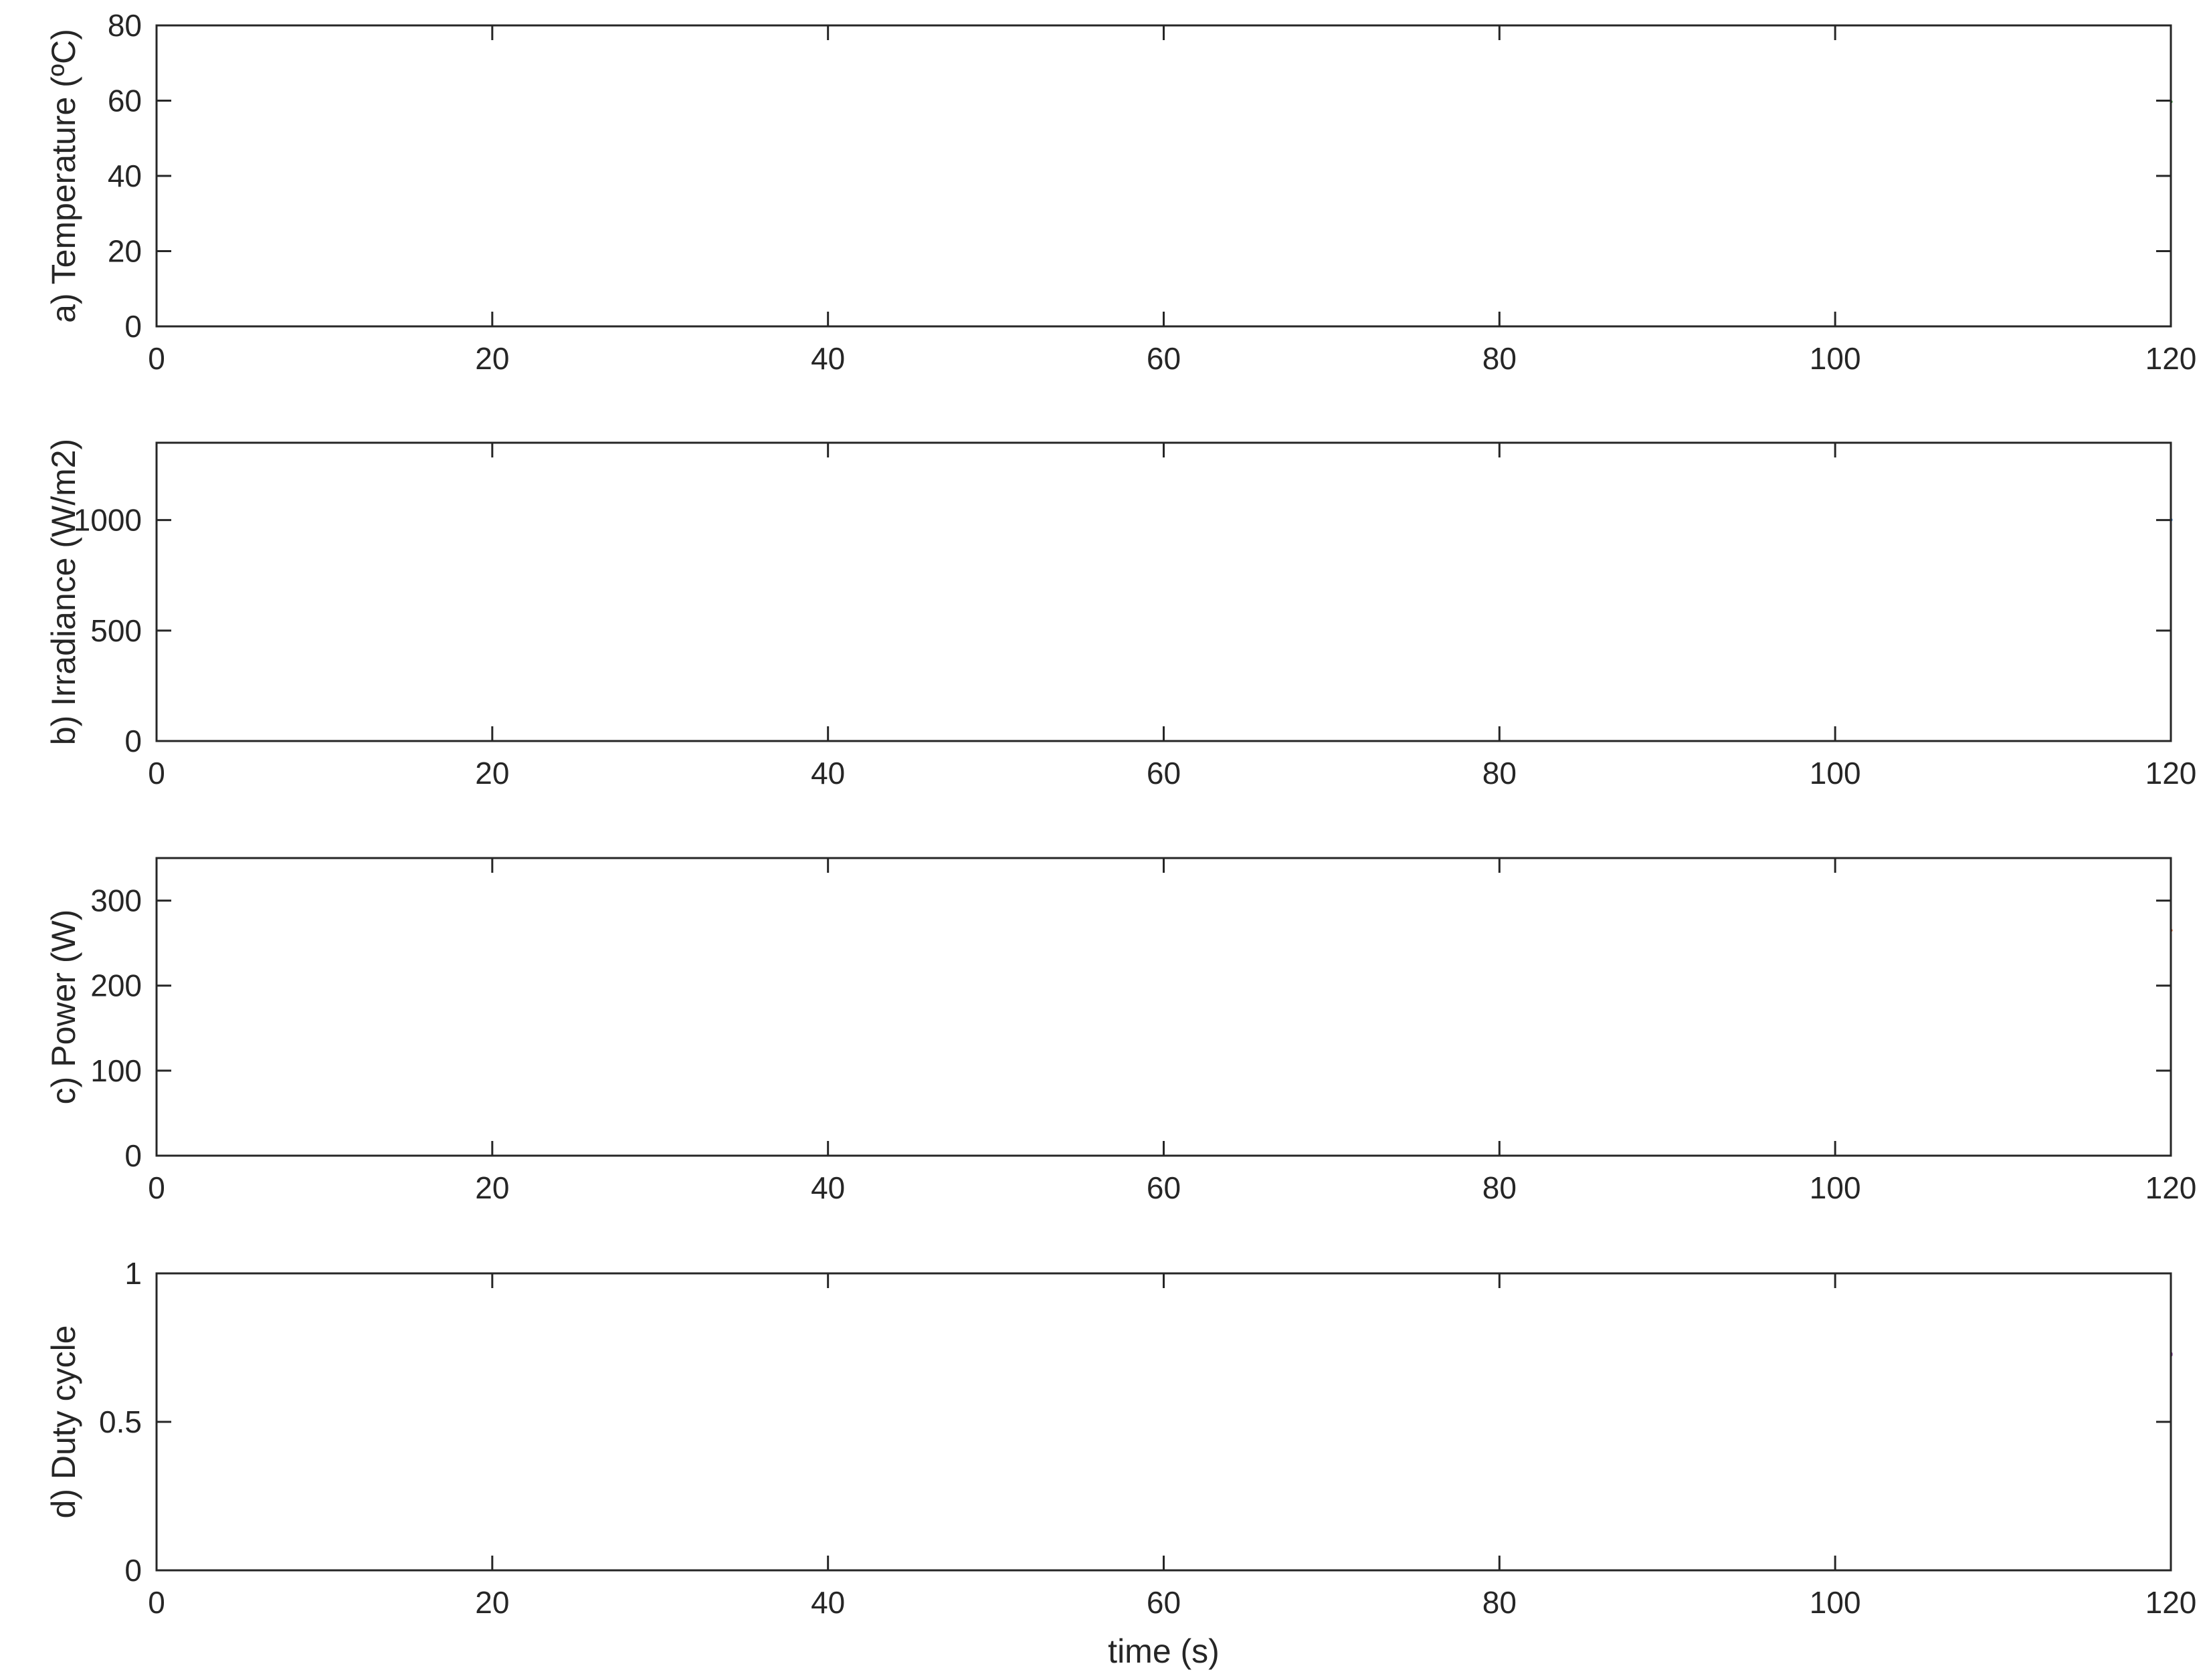 Image resolution: width=2209 pixels, height=1680 pixels. I want to click on y-tick-label: 60, so click(125, 101).